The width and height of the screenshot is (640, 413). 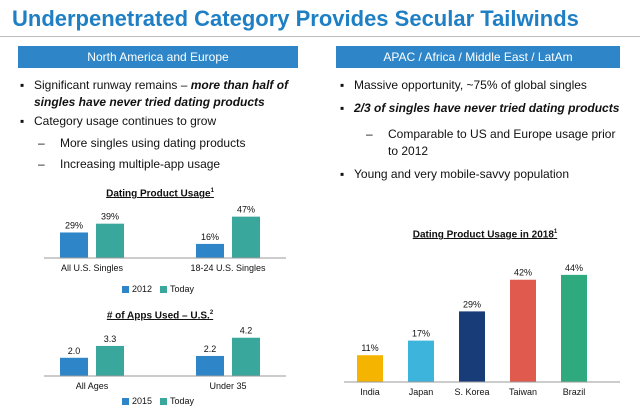 I want to click on left-bullet-runway-text: Significant runway remains –, so click(x=112, y=85).